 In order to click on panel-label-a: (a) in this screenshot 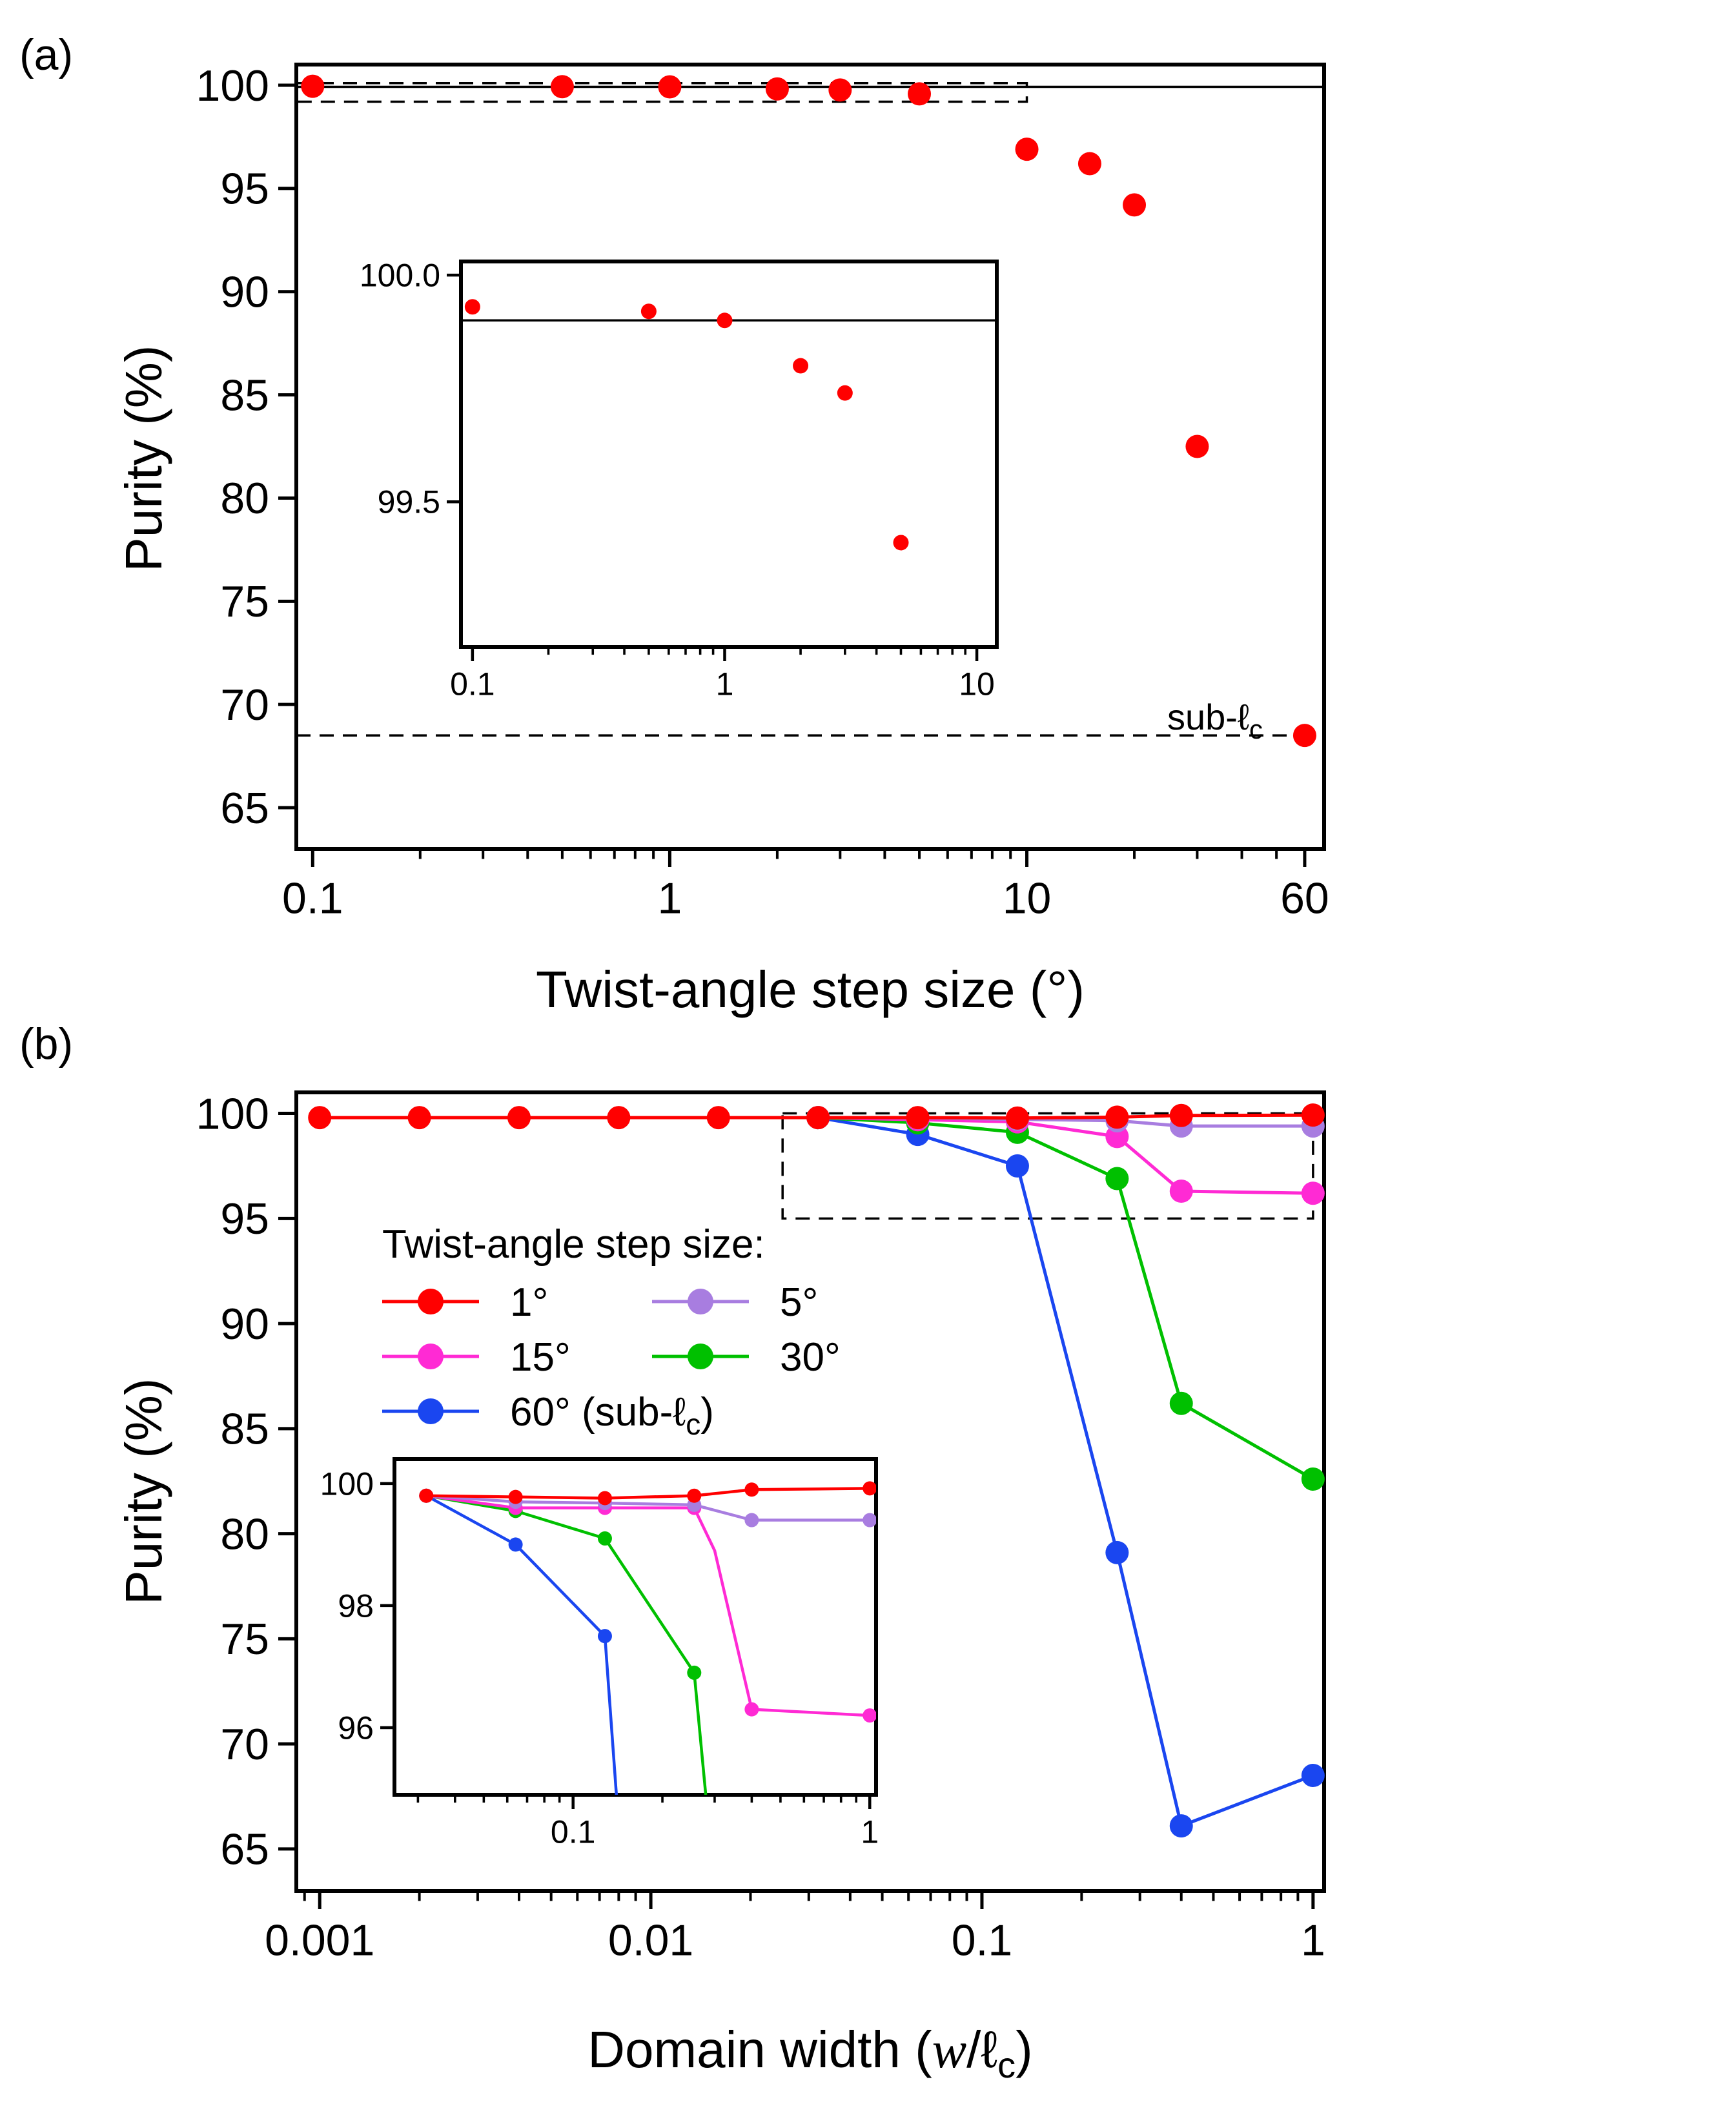, I will do `click(46, 54)`.